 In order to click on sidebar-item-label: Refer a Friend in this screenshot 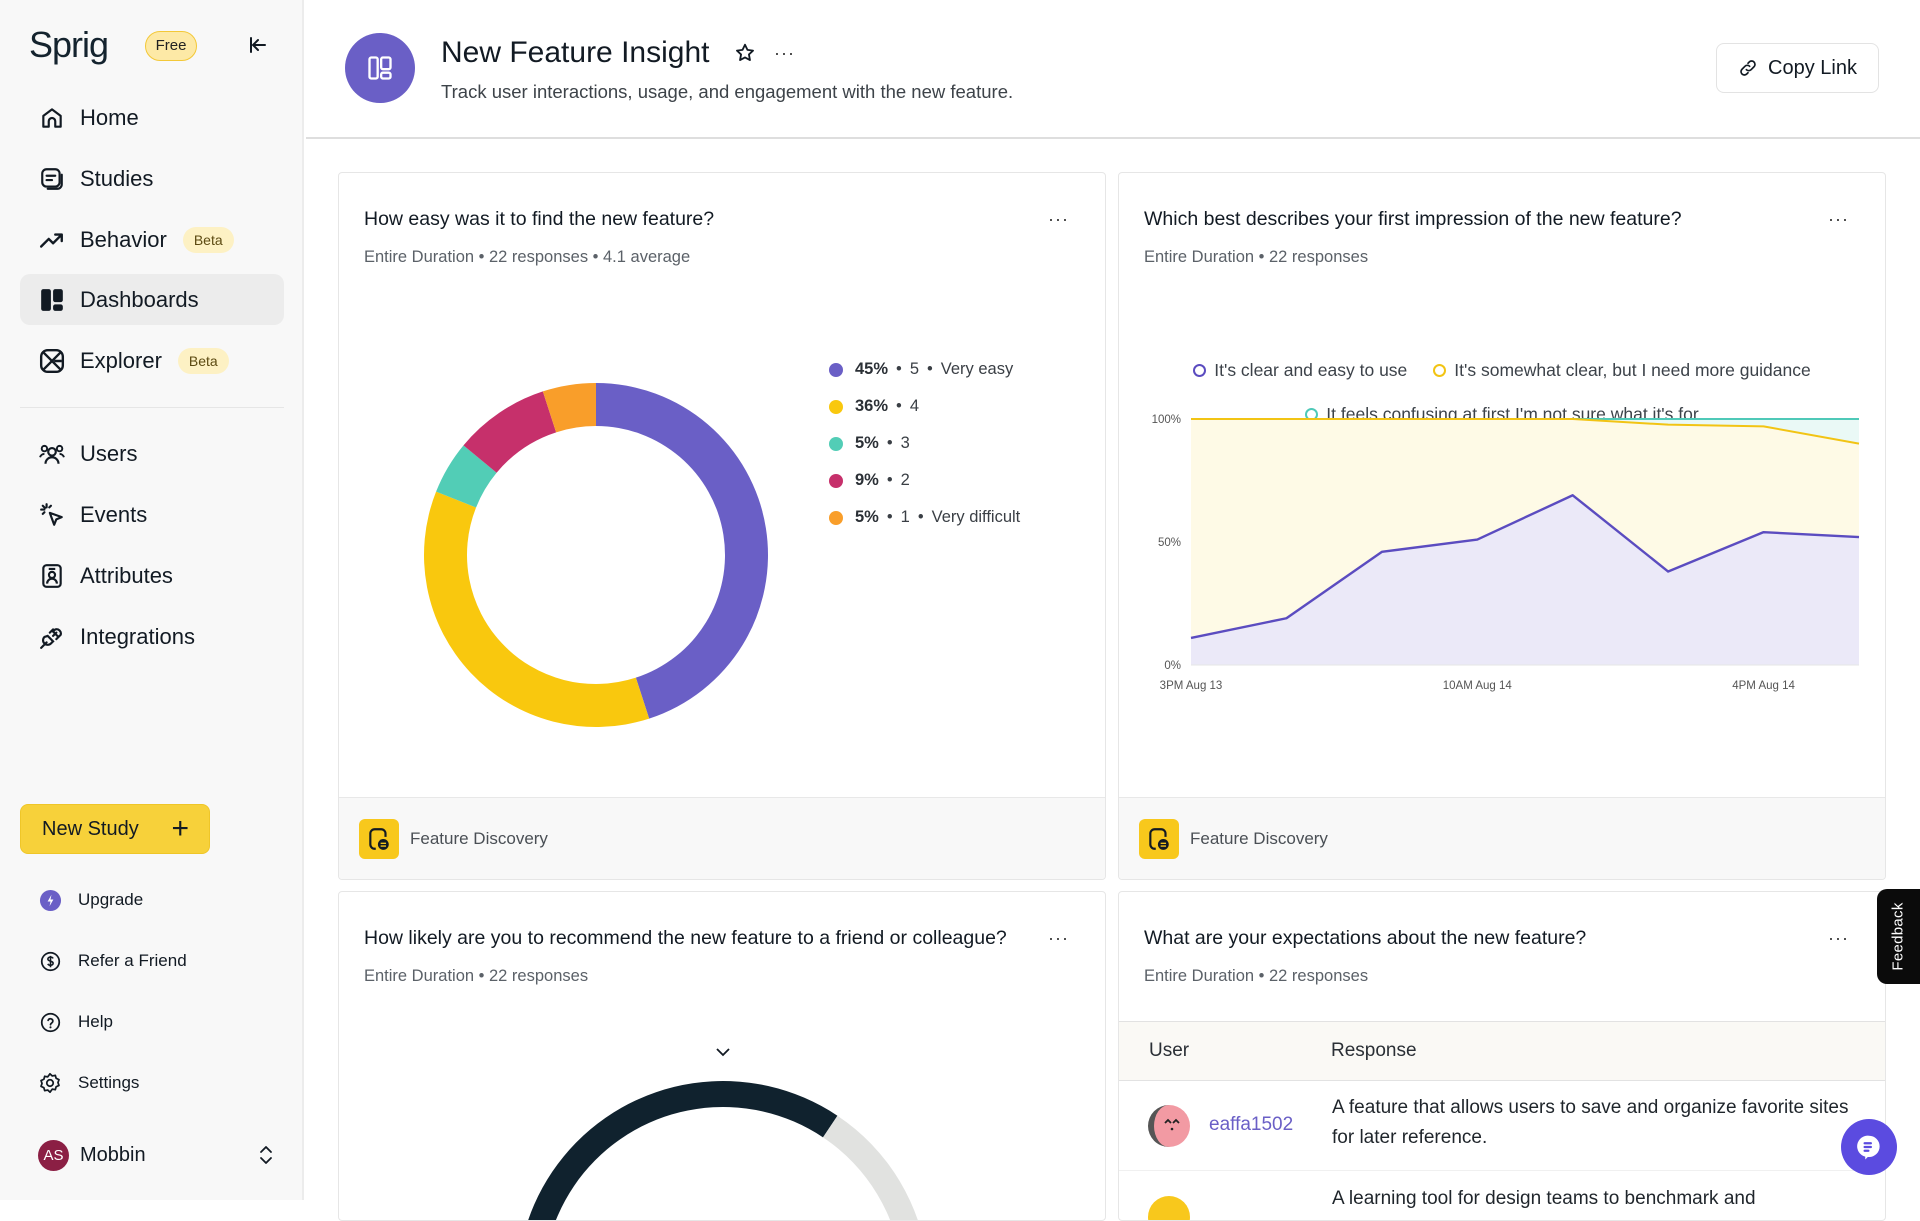, I will do `click(132, 960)`.